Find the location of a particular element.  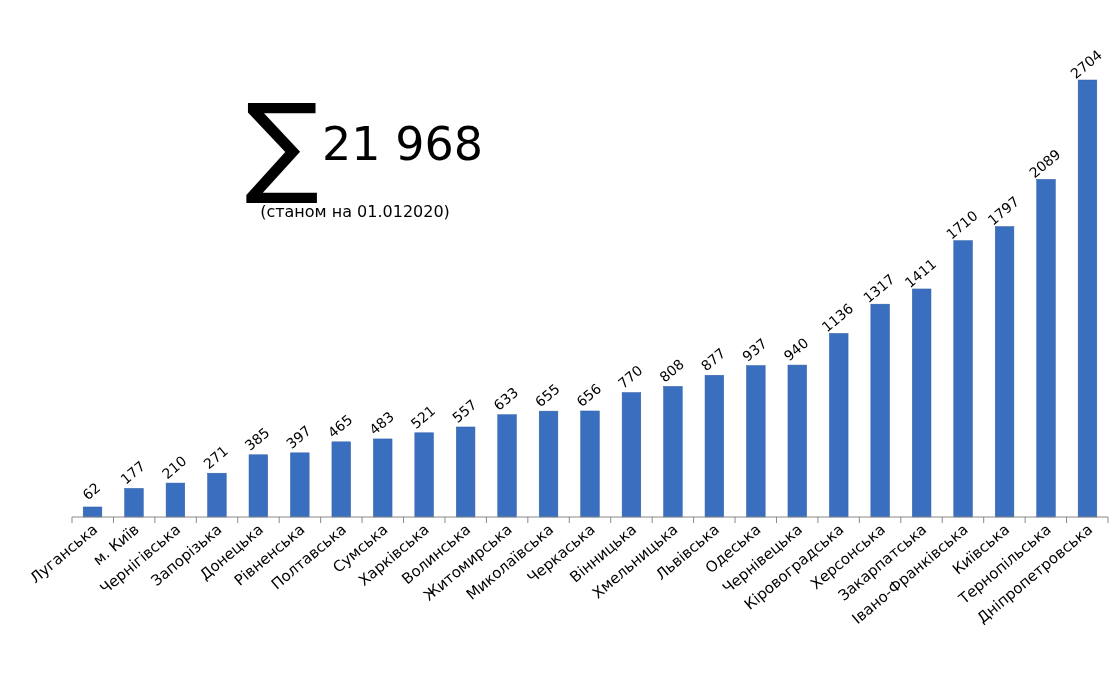

data-label: 937 is located at coordinates (754, 350).